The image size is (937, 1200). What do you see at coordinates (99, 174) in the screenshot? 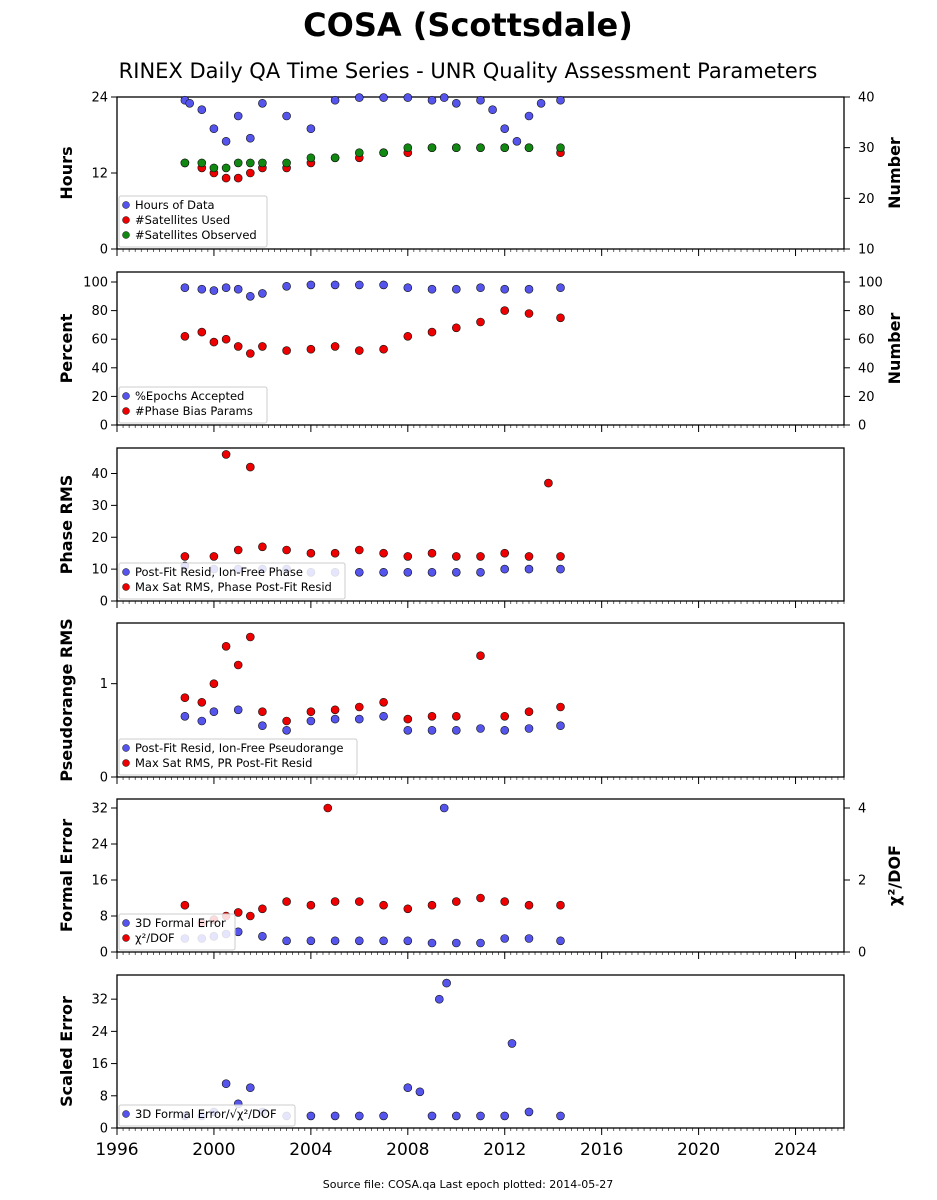
I see `y-tick-label: 12` at bounding box center [99, 174].